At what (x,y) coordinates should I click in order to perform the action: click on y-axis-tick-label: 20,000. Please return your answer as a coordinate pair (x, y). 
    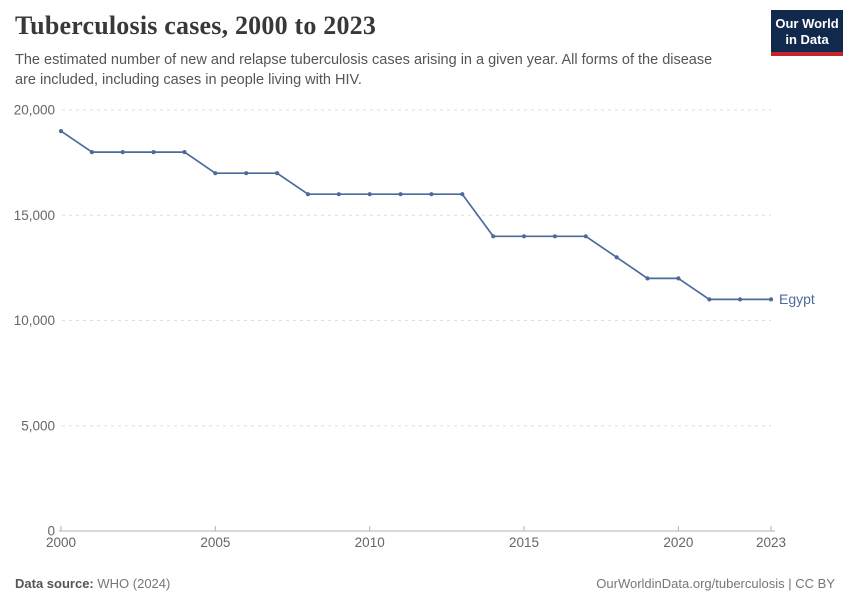
    Looking at the image, I should click on (34, 110).